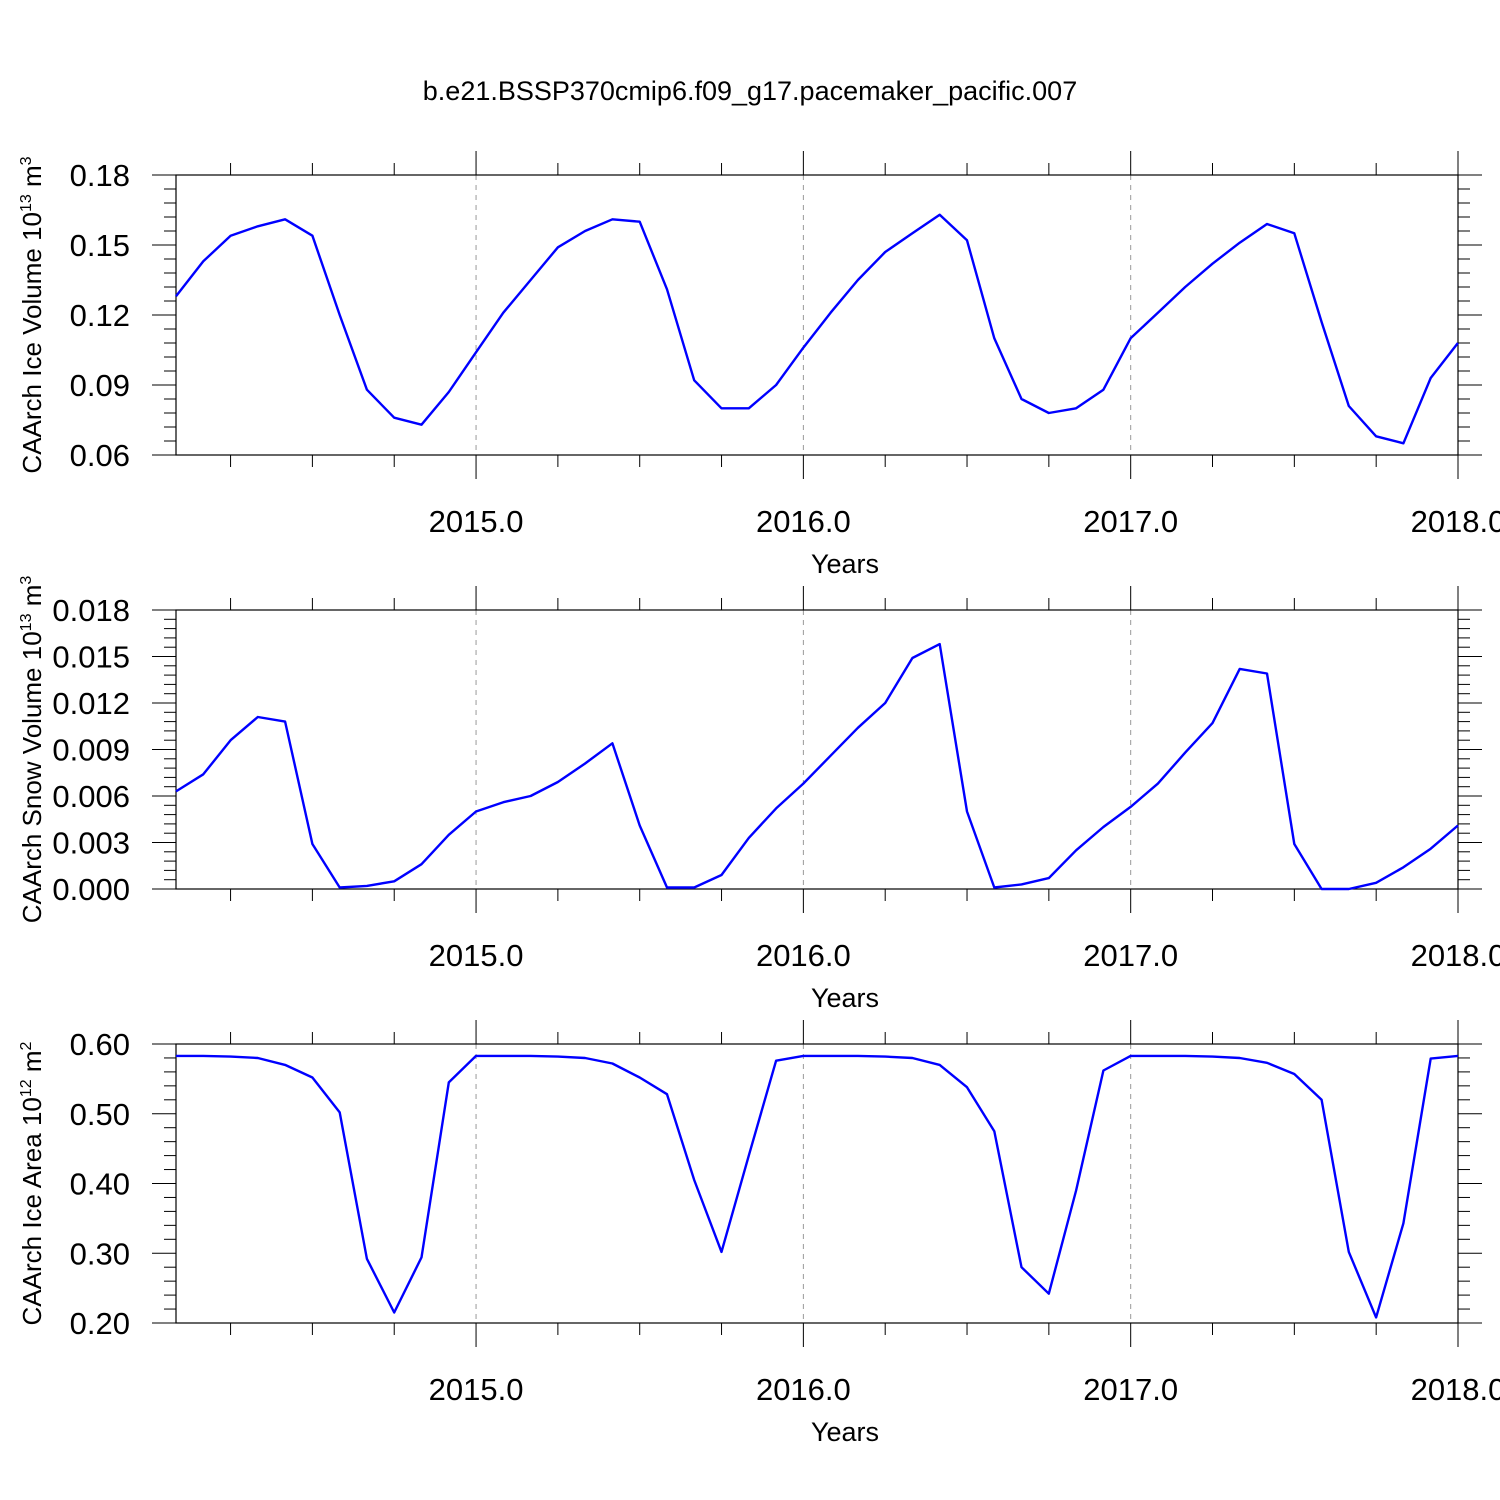 Image resolution: width=1500 pixels, height=1500 pixels. What do you see at coordinates (91, 657) in the screenshot?
I see `y-tick-label: 0.015` at bounding box center [91, 657].